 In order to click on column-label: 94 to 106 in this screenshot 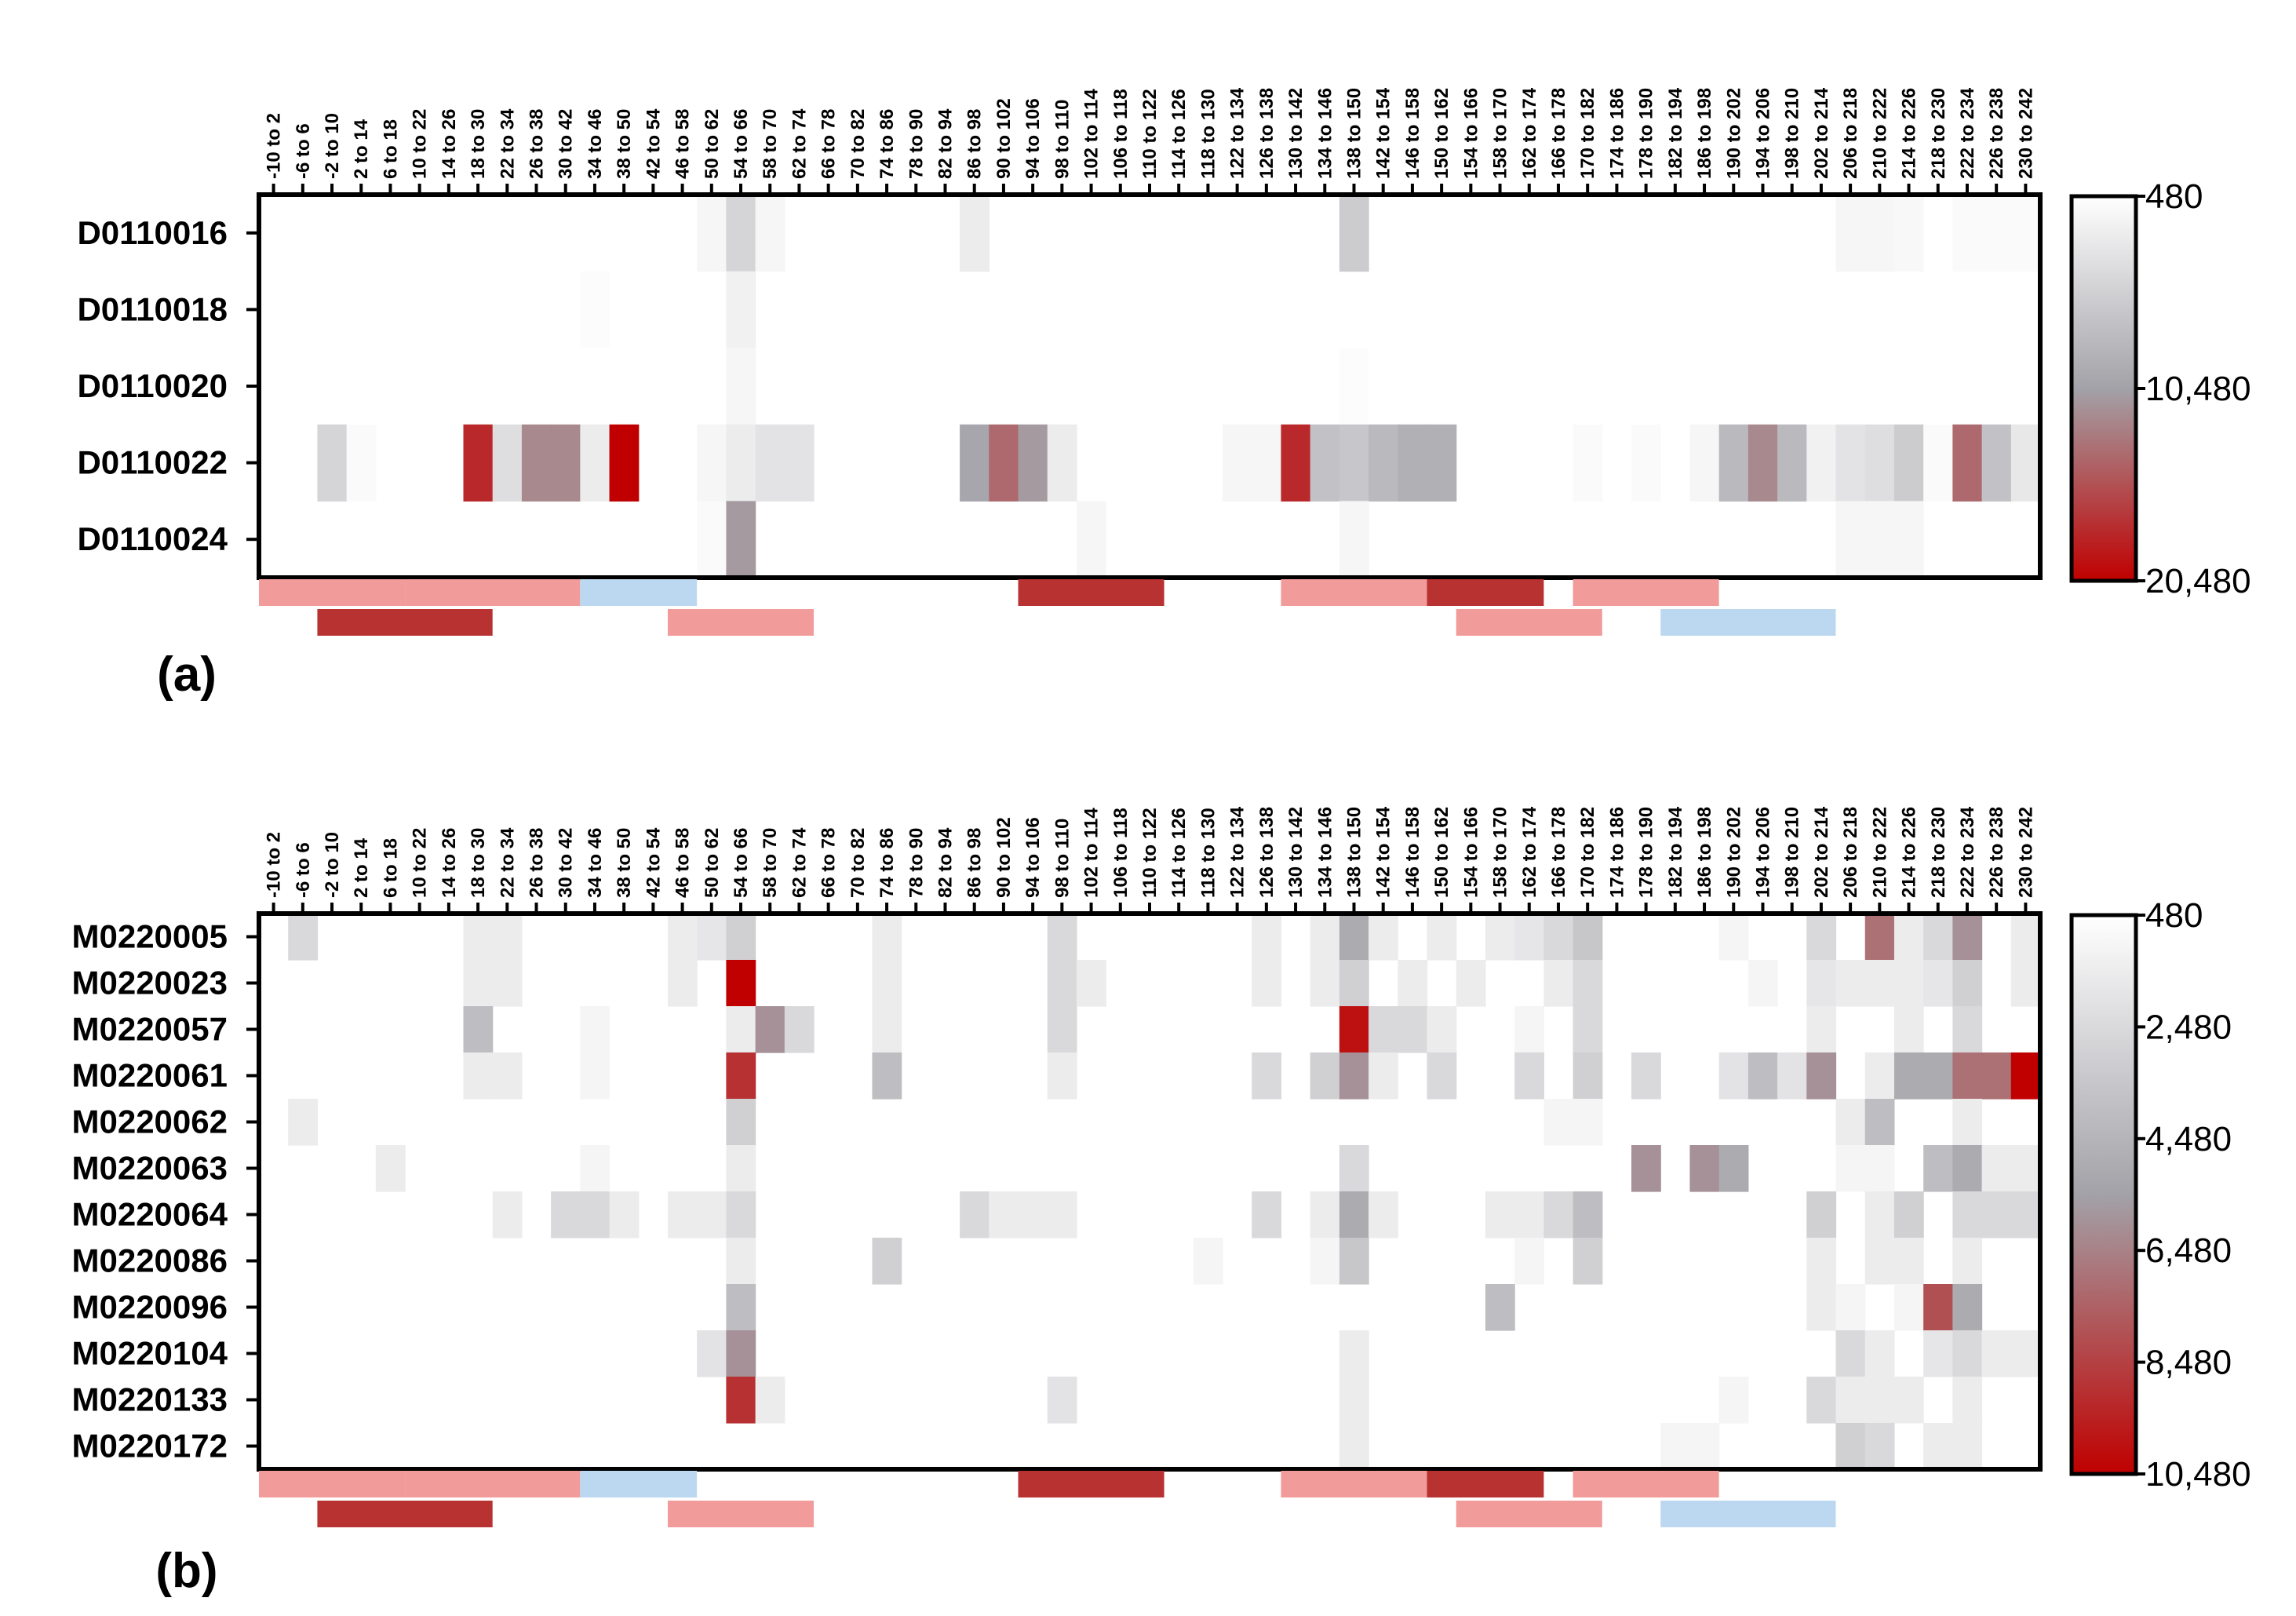, I will do `click(1033, 858)`.